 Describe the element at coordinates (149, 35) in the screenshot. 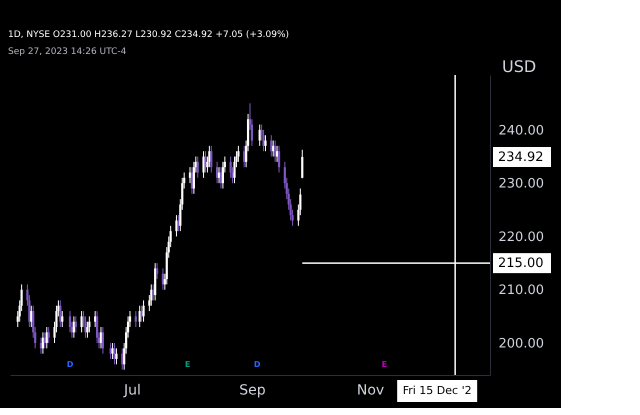

I see `chart-title: 1D, NYSE O231.00 H236.27 L230.92 C234.92 +7.05 (+3.09%)` at that location.